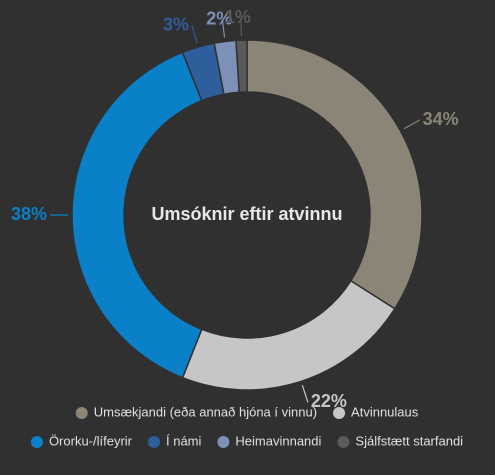 Image resolution: width=495 pixels, height=475 pixels. Describe the element at coordinates (176, 25) in the screenshot. I see `value-label: 3%` at that location.